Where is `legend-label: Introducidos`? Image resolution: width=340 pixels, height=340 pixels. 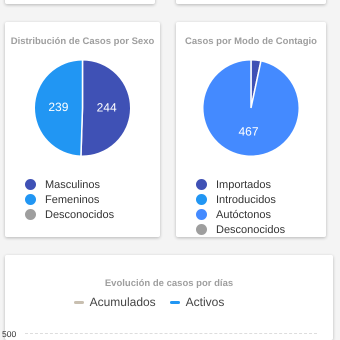 legend-label: Introducidos is located at coordinates (246, 200).